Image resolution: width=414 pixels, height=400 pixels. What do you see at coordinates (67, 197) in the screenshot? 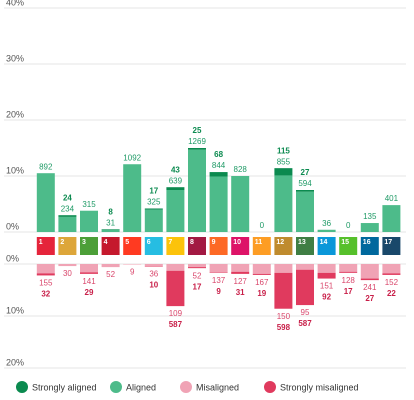
I see `count-label: 24` at bounding box center [67, 197].